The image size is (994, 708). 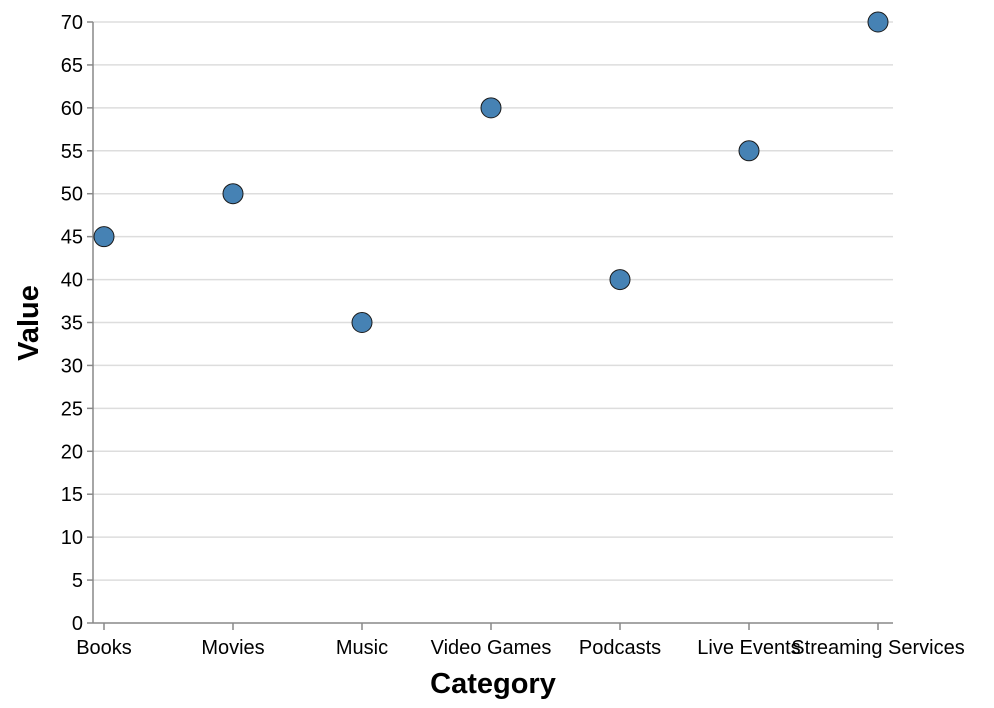 What do you see at coordinates (72, 66) in the screenshot?
I see `y-tick-label: 65` at bounding box center [72, 66].